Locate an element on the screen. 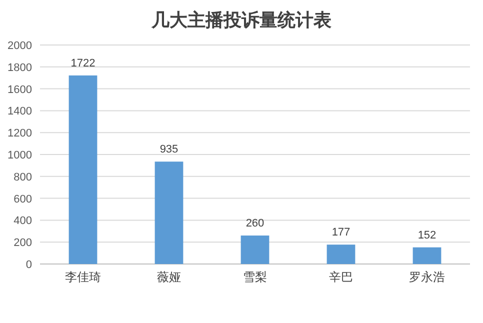 This screenshot has width=483, height=323. x-tick-label: 薇娅 is located at coordinates (169, 277).